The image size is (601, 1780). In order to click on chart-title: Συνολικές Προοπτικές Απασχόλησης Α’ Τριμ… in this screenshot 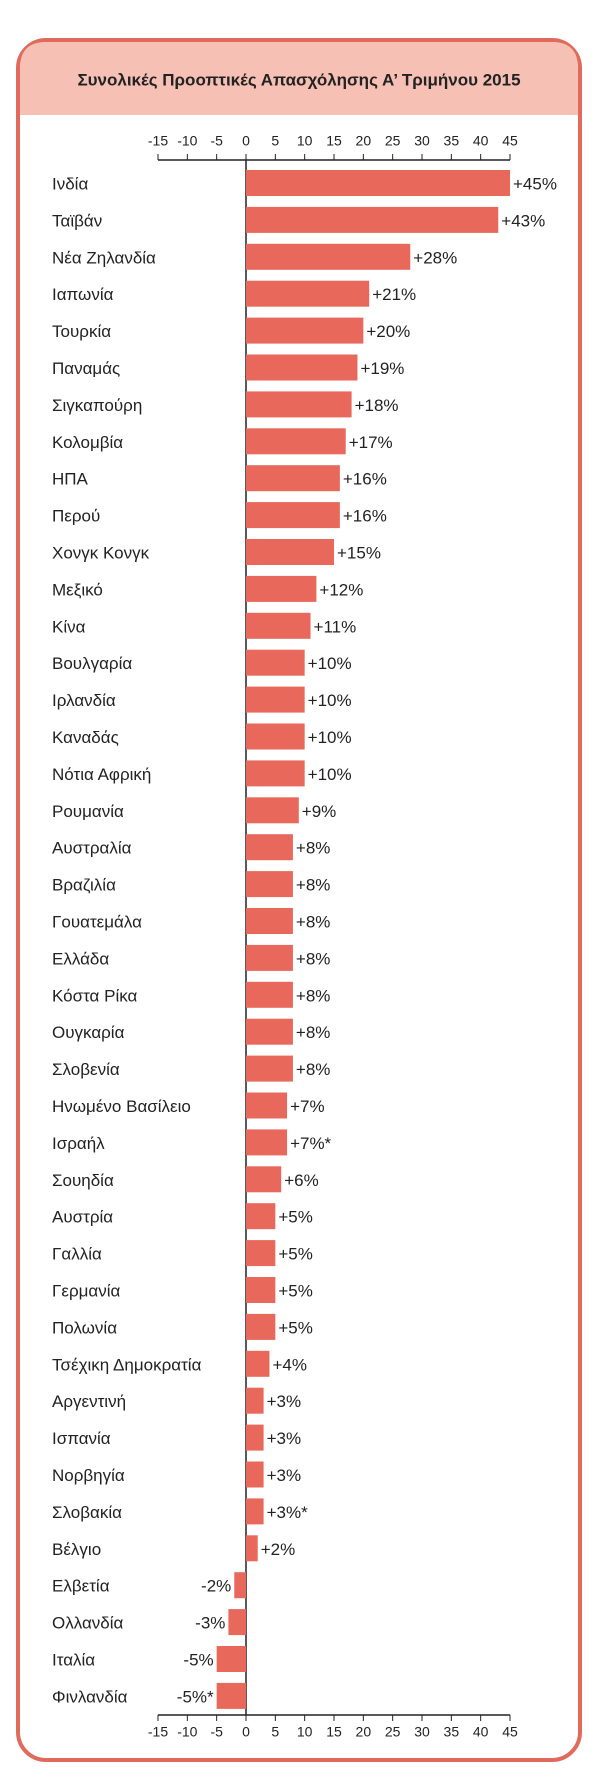, I will do `click(298, 79)`.